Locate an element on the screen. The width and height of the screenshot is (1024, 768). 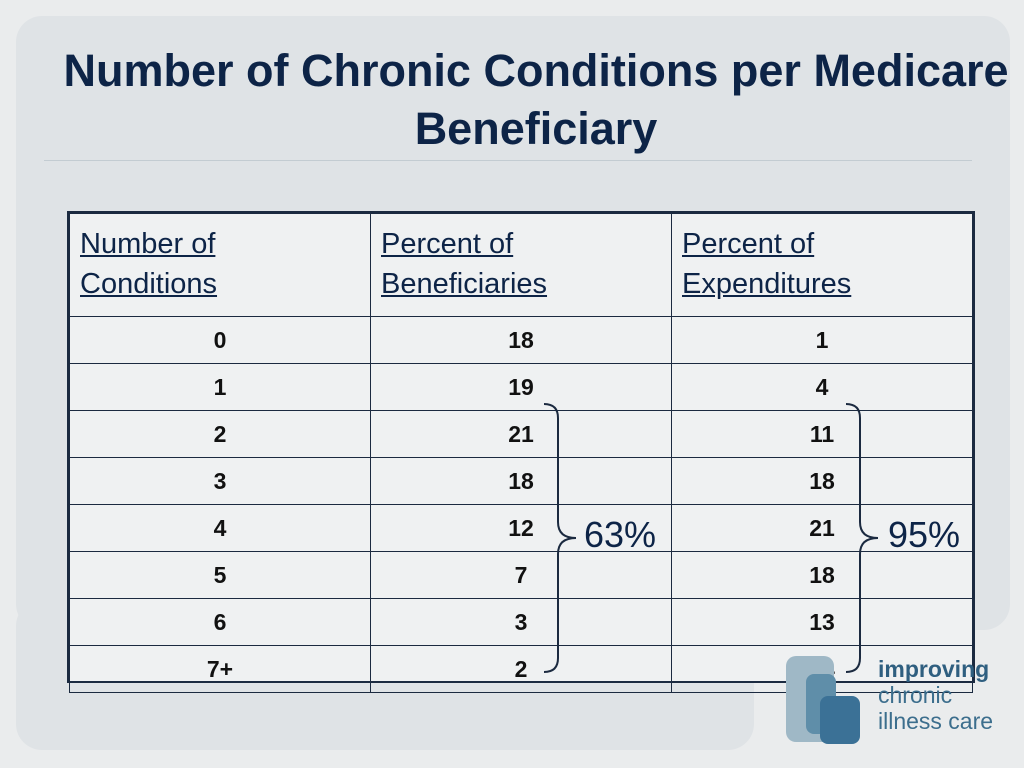
table-row: 1 19 4 is located at coordinates (521, 387).